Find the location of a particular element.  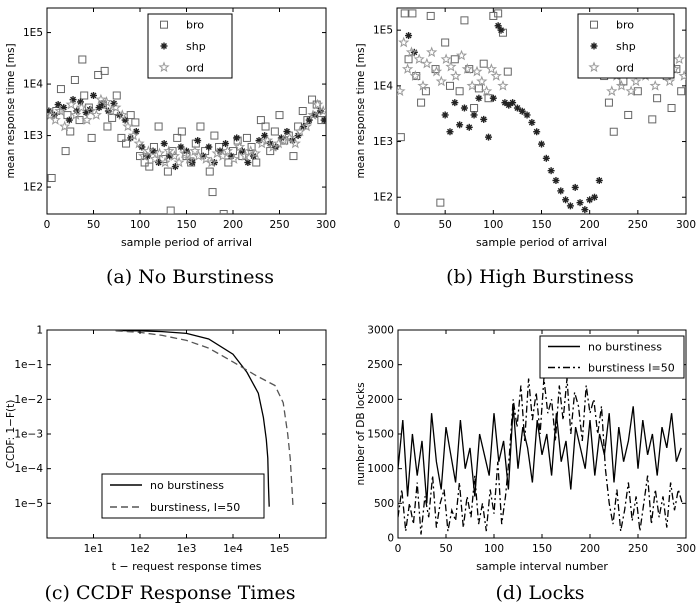

legend-label: ord is located at coordinates (195, 67).